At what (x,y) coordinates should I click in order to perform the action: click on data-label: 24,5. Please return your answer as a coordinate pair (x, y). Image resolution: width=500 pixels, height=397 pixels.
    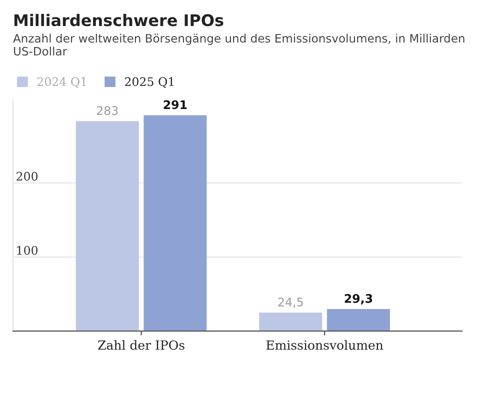
    Looking at the image, I should click on (290, 303).